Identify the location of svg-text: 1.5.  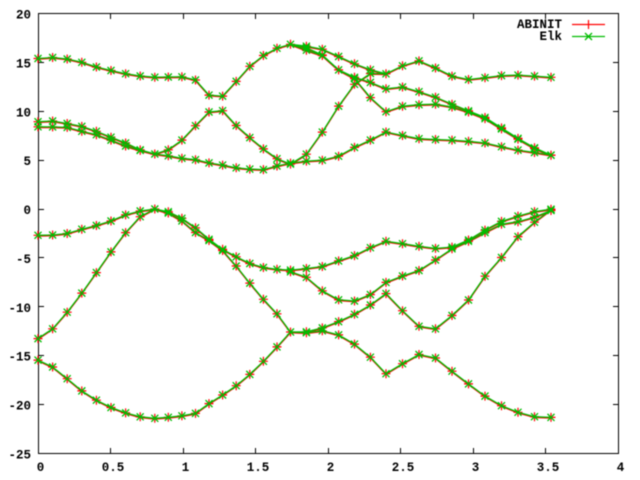
(258, 468).